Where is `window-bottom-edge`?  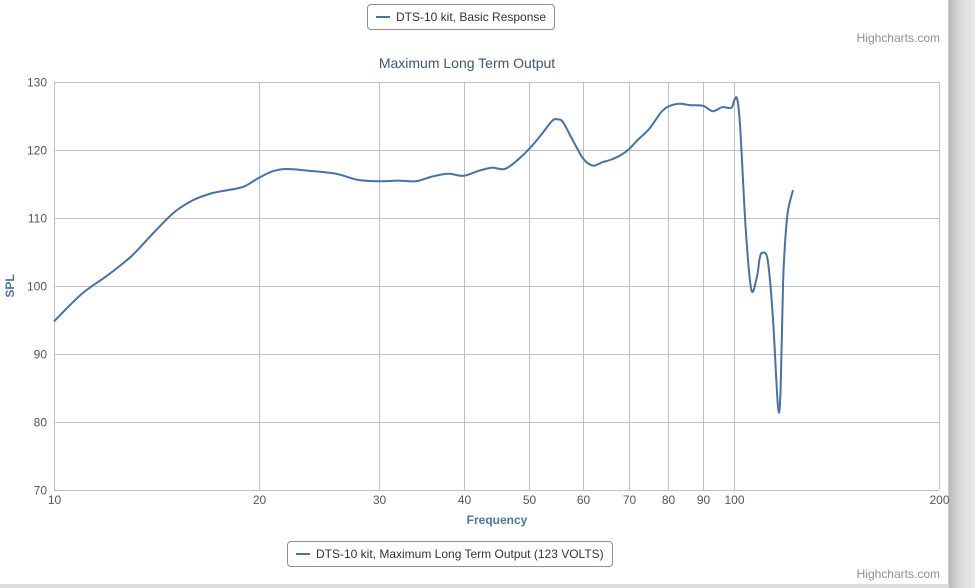 window-bottom-edge is located at coordinates (474, 586).